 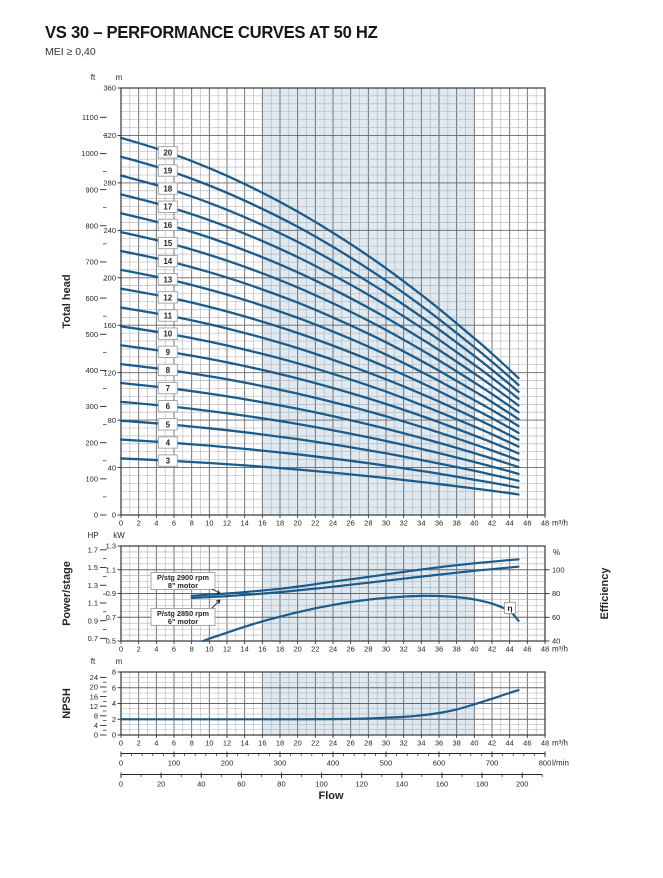 I want to click on x-tick-label: 20, so click(x=297, y=743).